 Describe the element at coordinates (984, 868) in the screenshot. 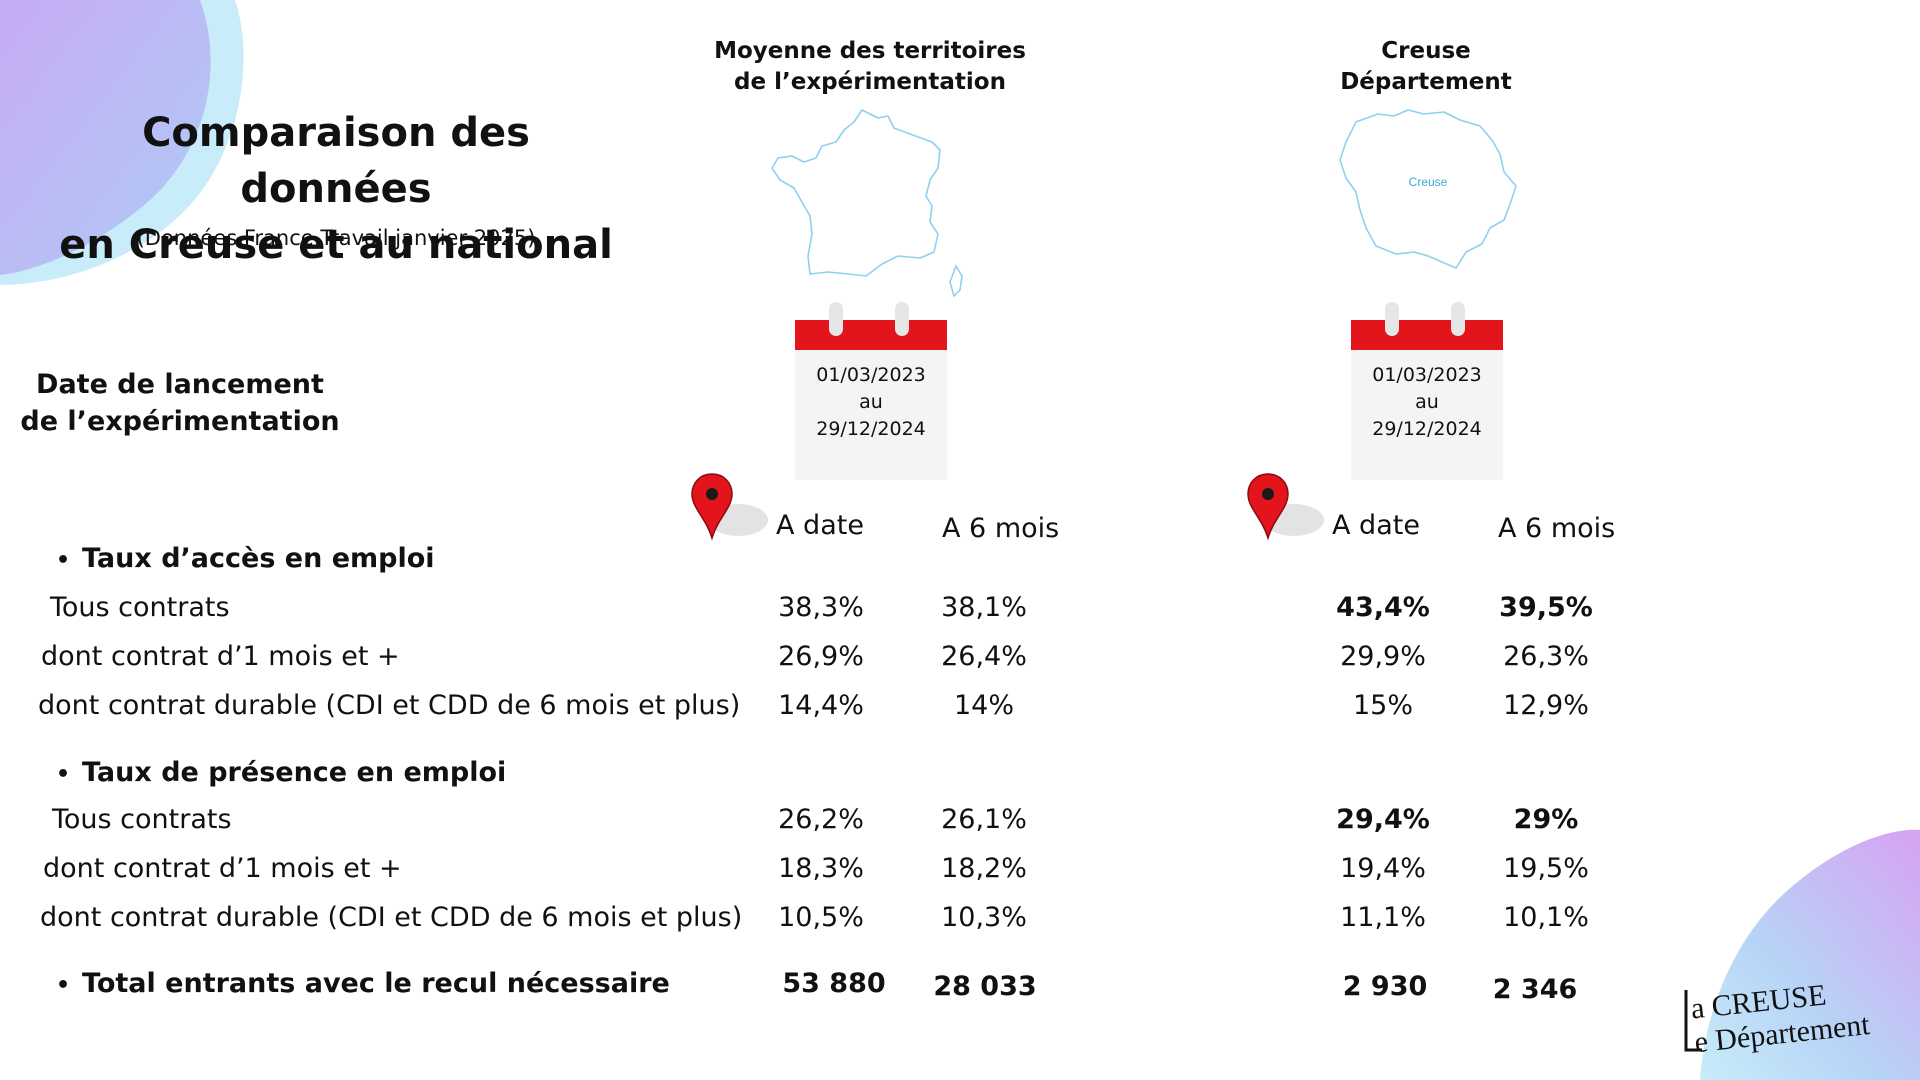

I see `value-cell: 18,2%` at that location.